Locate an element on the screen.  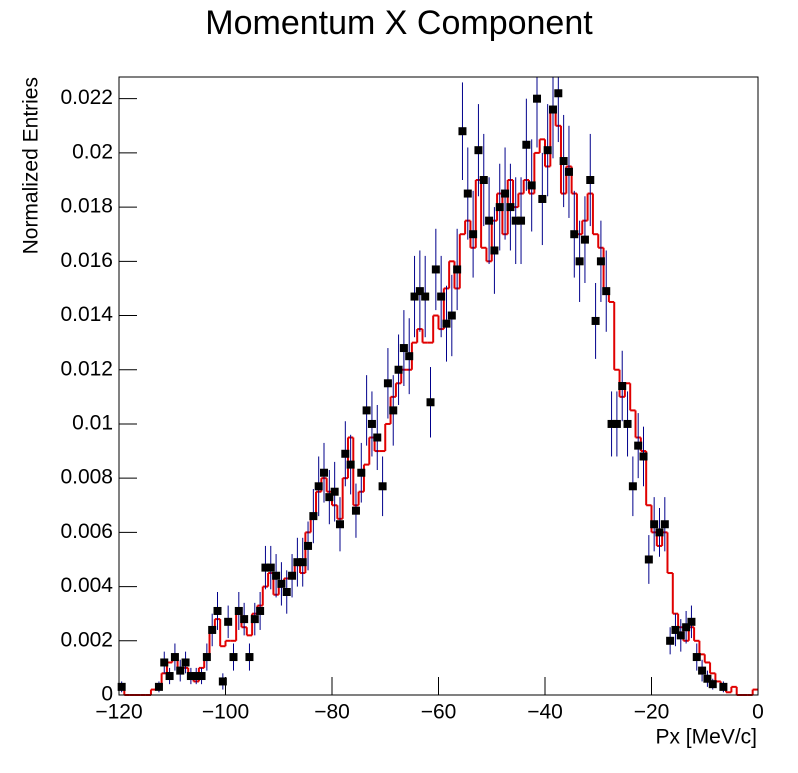
x-axis-label: Px [MeV/c] is located at coordinates (706, 737).